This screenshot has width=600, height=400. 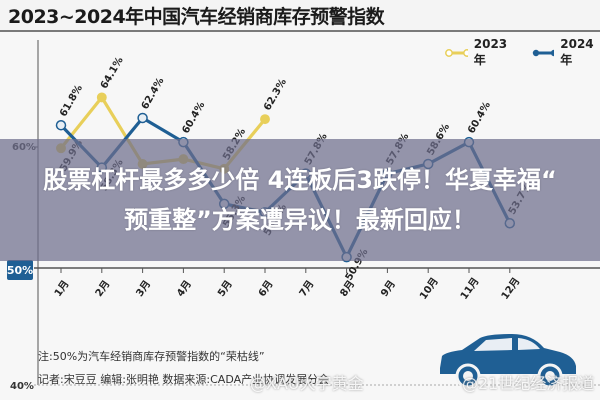 What do you see at coordinates (543, 52) in the screenshot?
I see `legend-swatch-2024-icon` at bounding box center [543, 52].